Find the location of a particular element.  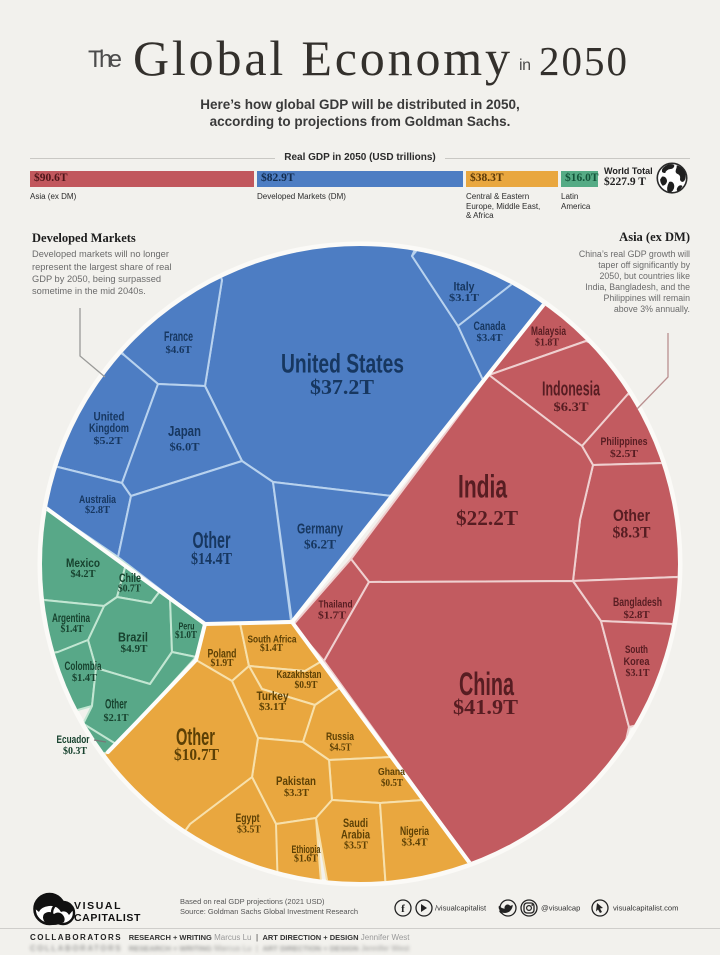

svg-text: Brazil is located at coordinates (133, 637).